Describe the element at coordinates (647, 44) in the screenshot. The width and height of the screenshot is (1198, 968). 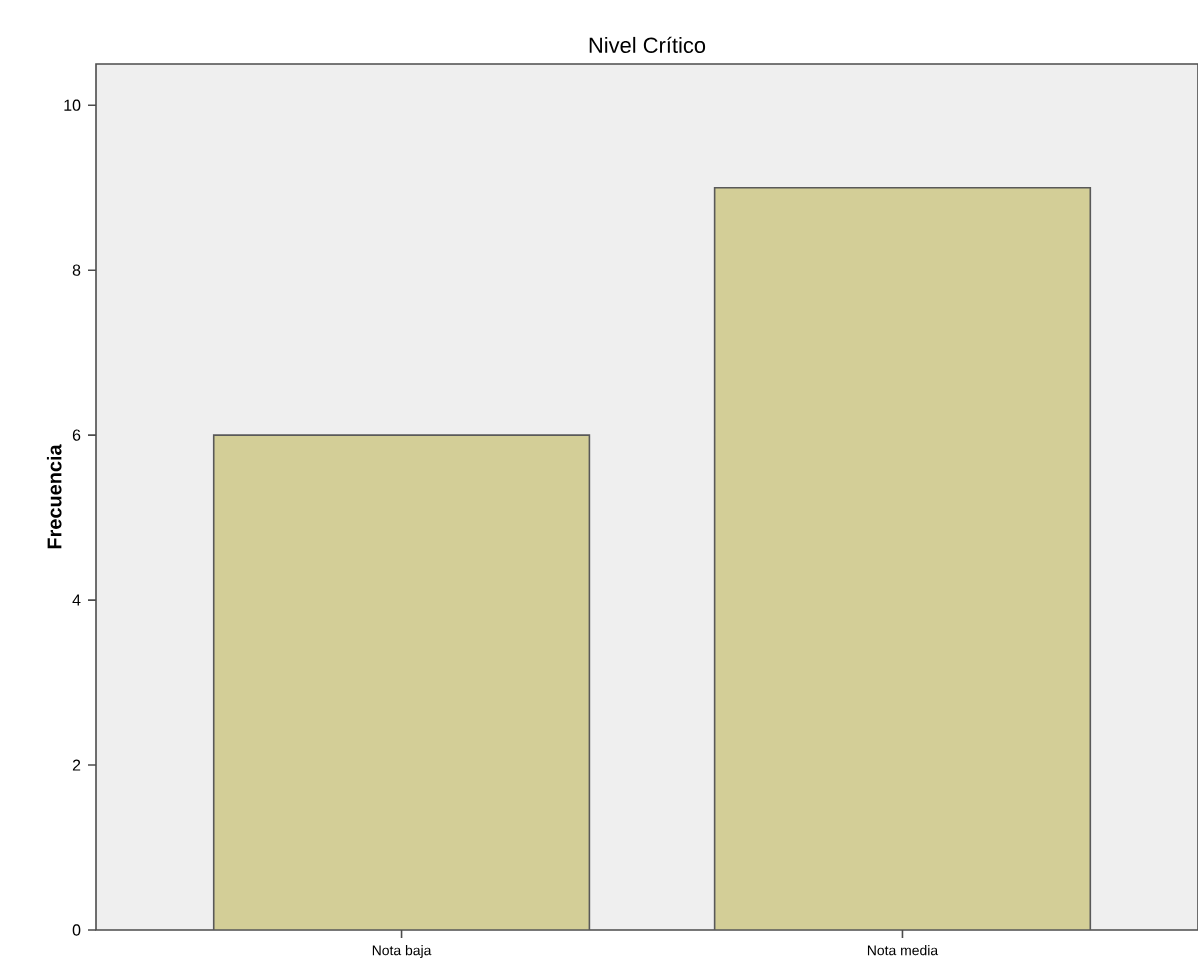
I see `chart-title: Nivel Crítico` at that location.